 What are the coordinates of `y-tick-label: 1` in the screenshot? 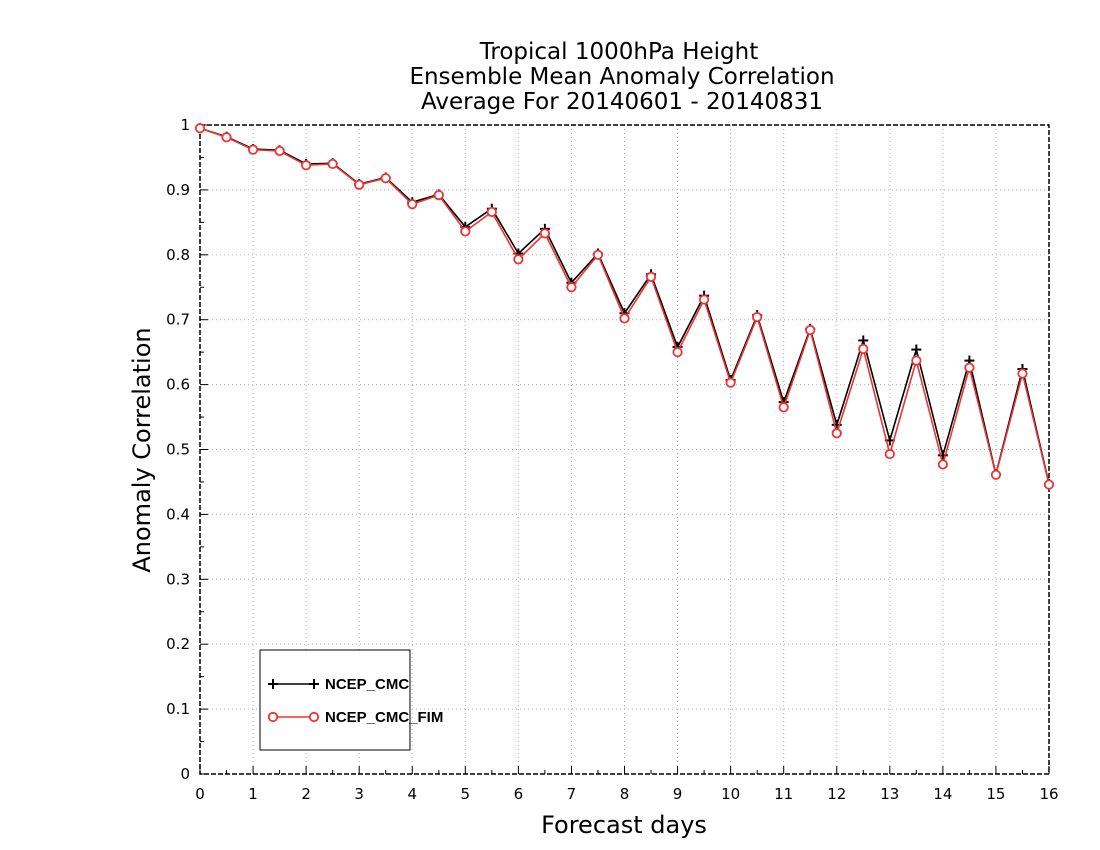 It's located at (185, 125).